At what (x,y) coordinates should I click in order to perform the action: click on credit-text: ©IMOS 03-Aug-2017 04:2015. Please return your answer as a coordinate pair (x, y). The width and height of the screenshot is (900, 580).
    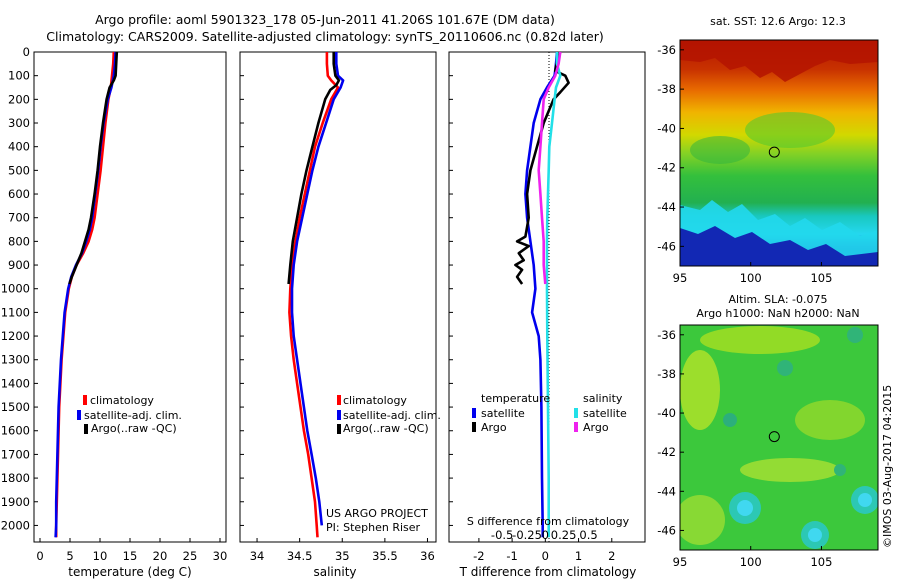
    Looking at the image, I should click on (887, 466).